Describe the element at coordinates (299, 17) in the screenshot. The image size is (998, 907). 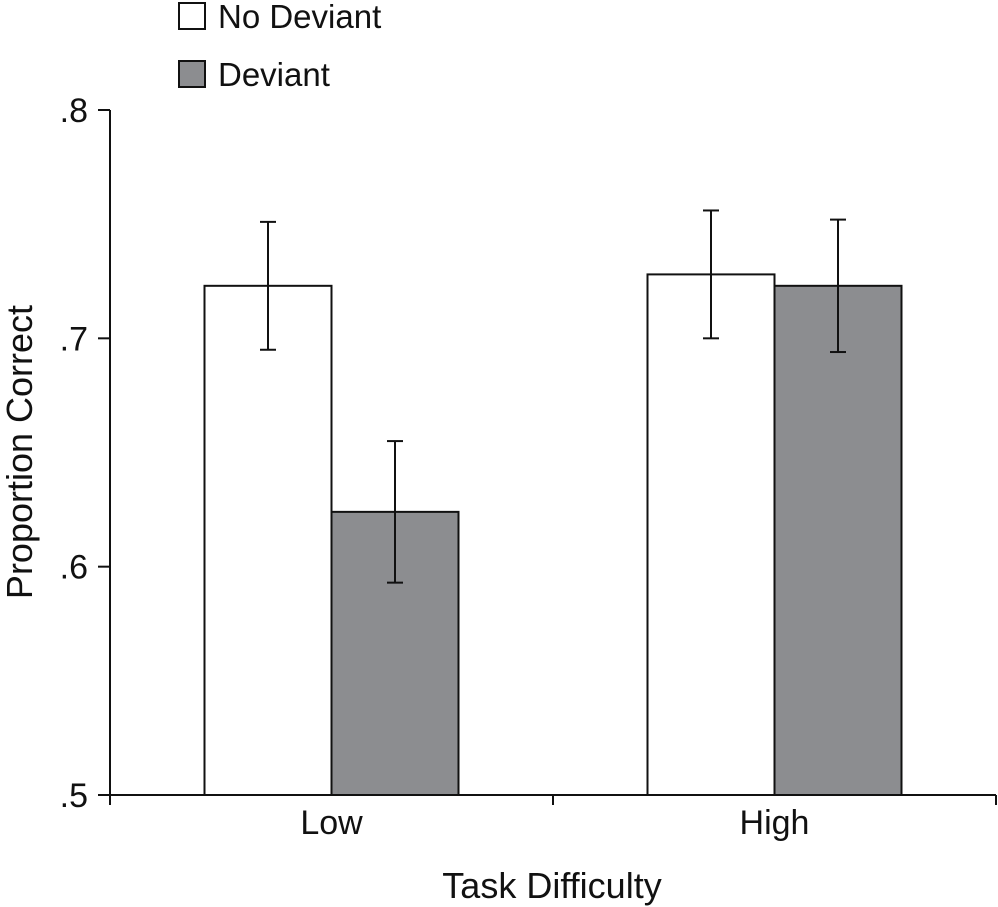
I see `legend-label-no-deviant: No Deviant` at that location.